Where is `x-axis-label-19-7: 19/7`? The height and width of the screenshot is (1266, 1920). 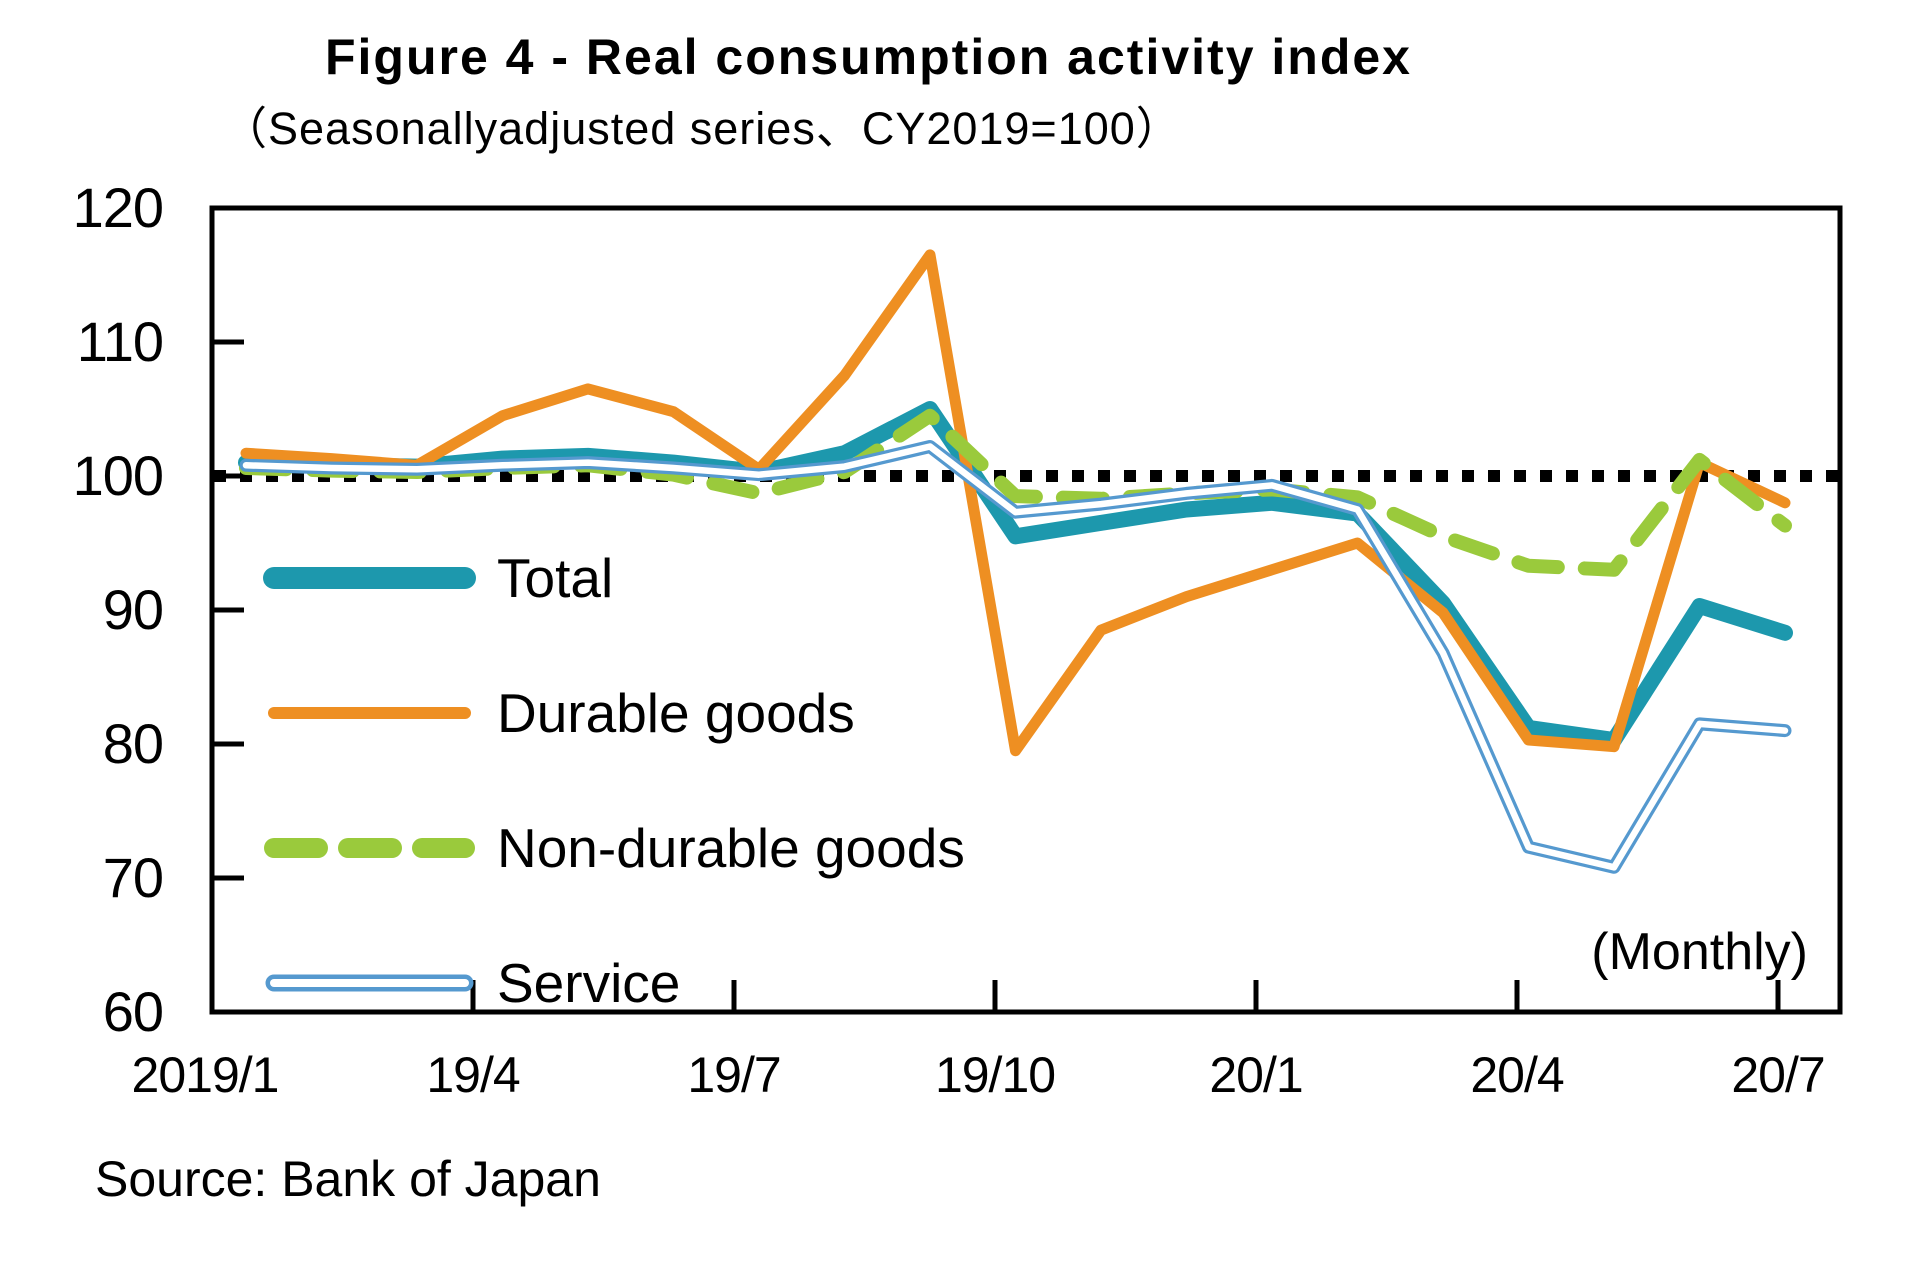
x-axis-label-19-7: 19/7 is located at coordinates (734, 1075).